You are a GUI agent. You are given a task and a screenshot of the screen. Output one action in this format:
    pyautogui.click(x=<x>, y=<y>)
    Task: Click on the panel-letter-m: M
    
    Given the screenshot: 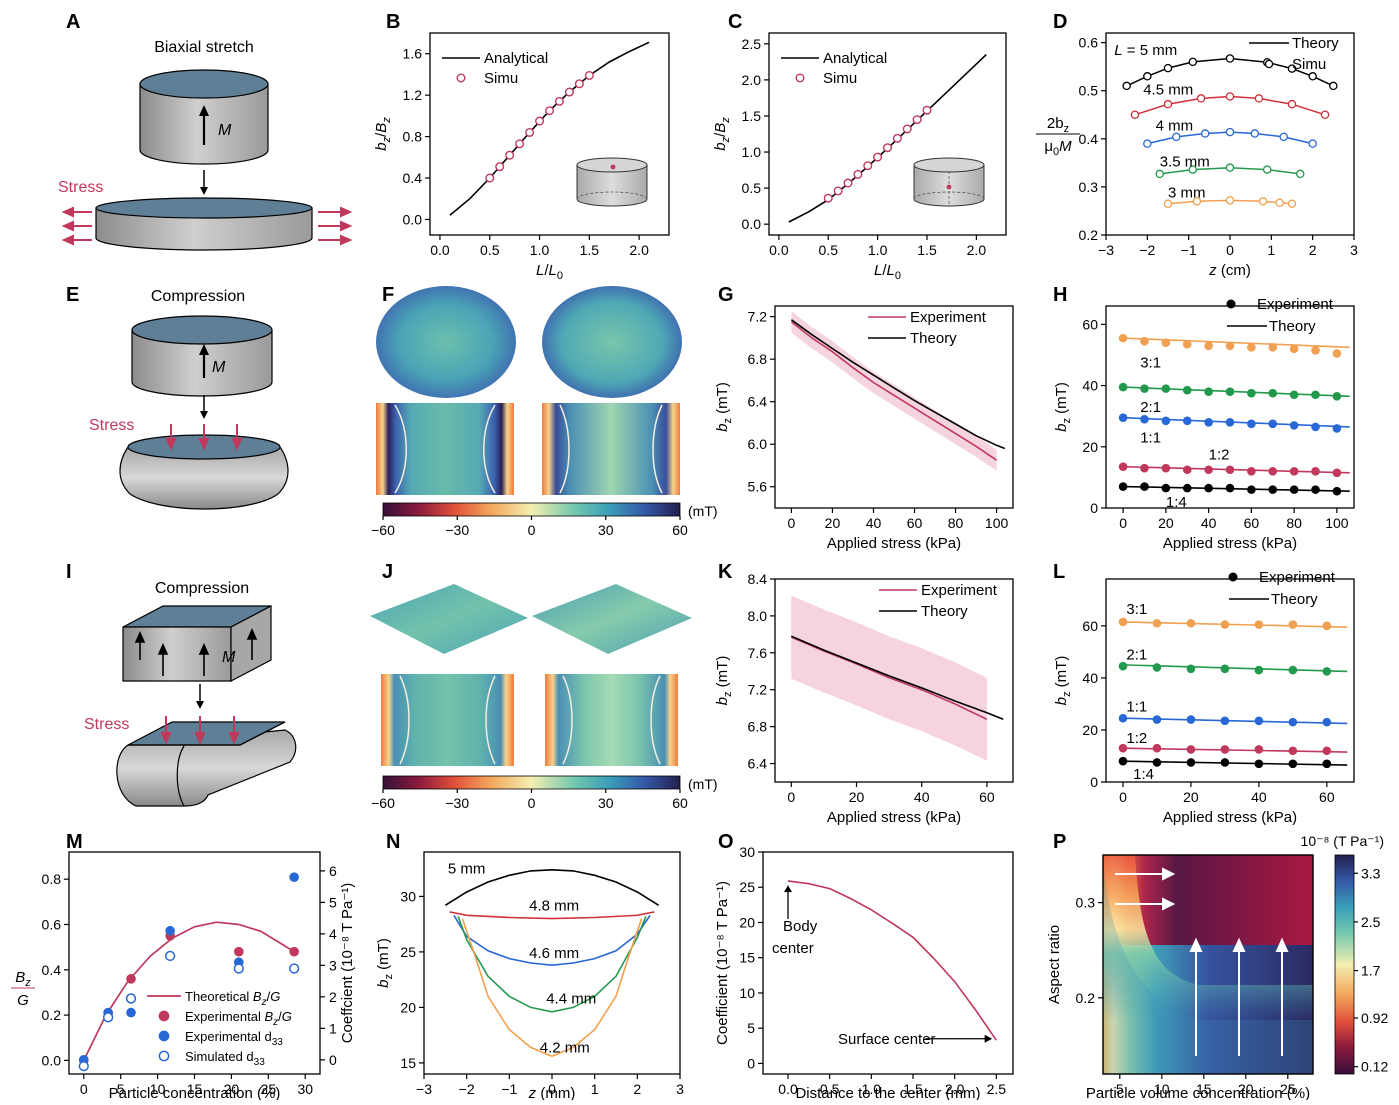 What is the action you would take?
    pyautogui.click(x=74, y=842)
    